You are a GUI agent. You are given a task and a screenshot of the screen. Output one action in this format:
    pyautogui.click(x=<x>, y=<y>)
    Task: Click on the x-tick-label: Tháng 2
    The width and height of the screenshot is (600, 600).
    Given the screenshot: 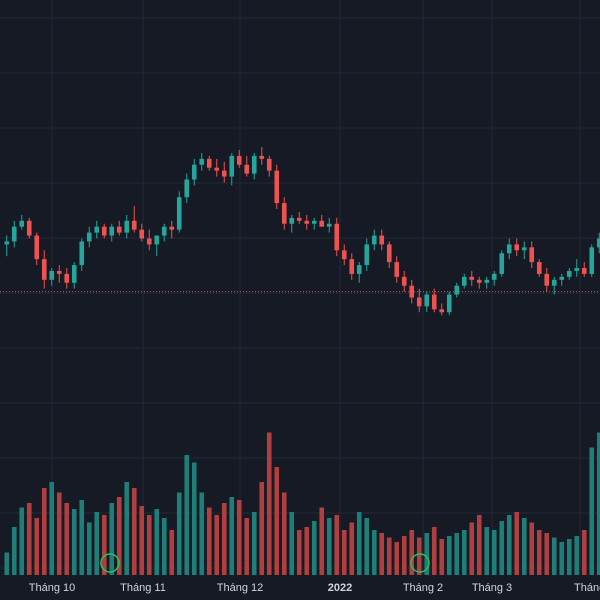 What is the action you would take?
    pyautogui.click(x=423, y=588)
    